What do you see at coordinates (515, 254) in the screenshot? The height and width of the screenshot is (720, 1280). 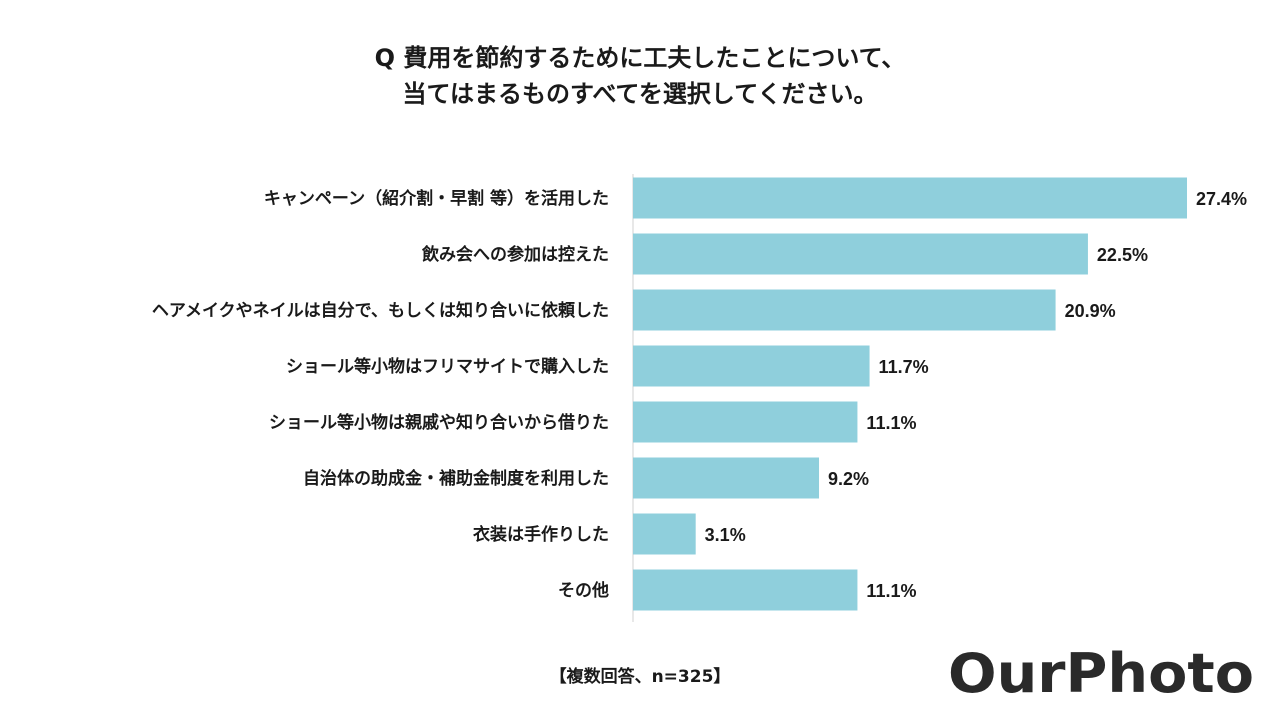 I see `category-label-1: 飲み会への参加は控えた` at bounding box center [515, 254].